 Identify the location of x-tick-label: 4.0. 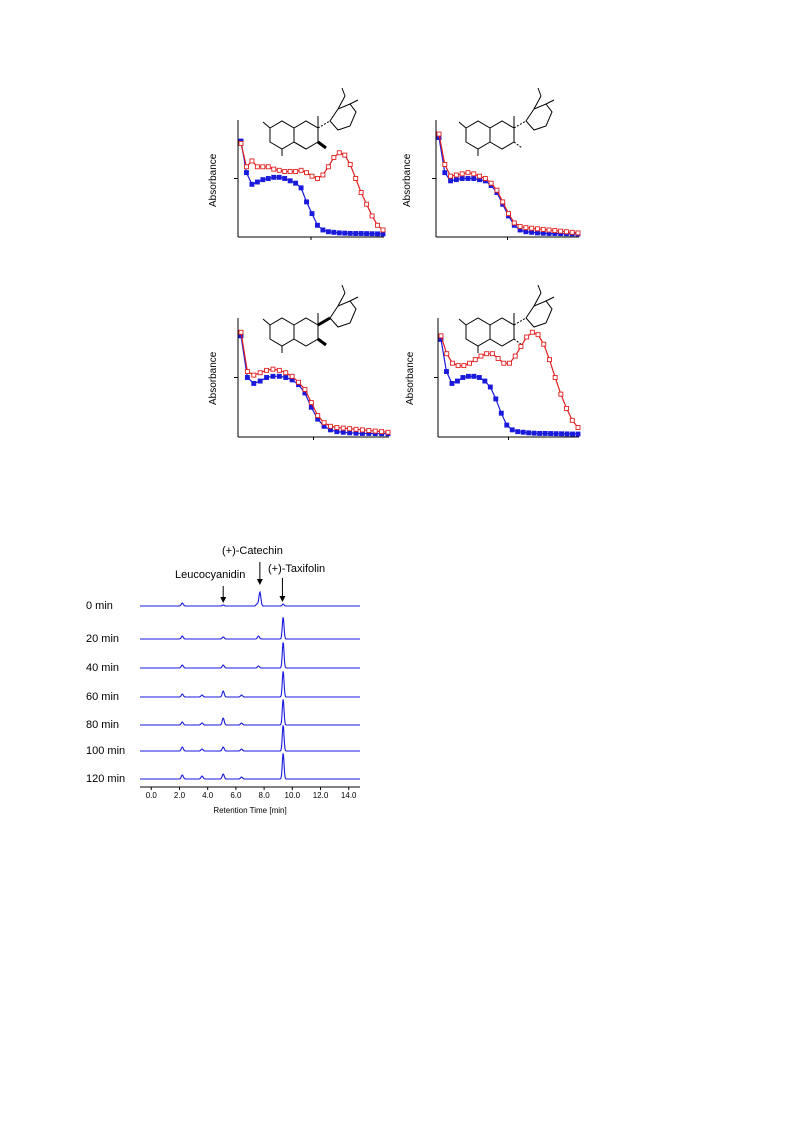
(208, 795).